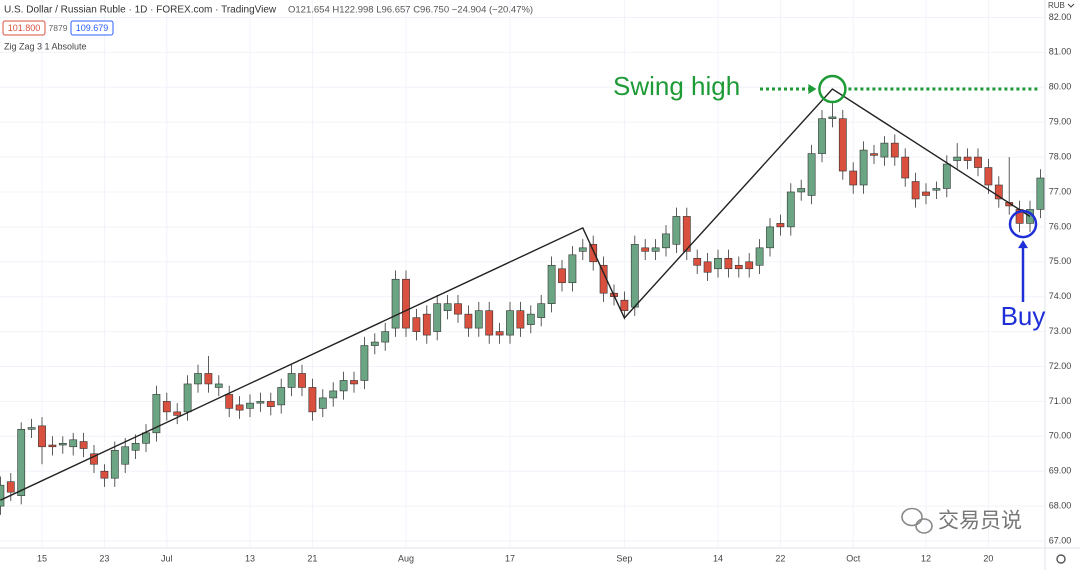  Describe the element at coordinates (832, 89) in the screenshot. I see `swing-high-circle` at that location.